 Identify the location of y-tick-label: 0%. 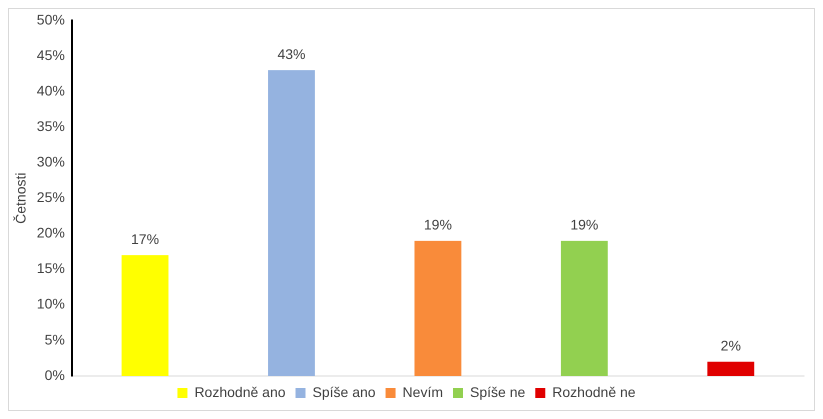
(54, 374).